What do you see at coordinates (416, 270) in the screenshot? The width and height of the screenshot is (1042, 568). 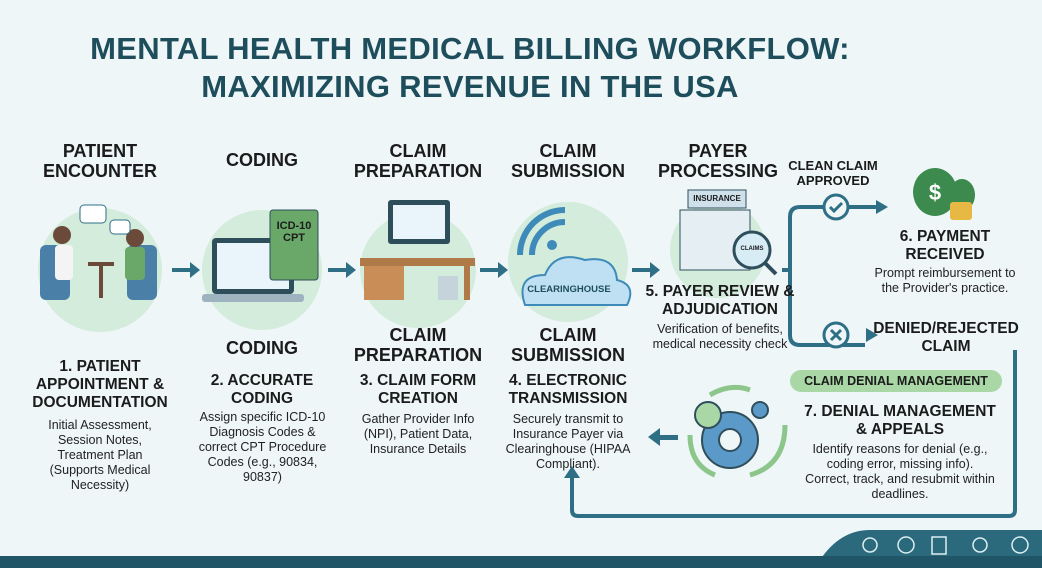 I see `flow-arrows` at bounding box center [416, 270].